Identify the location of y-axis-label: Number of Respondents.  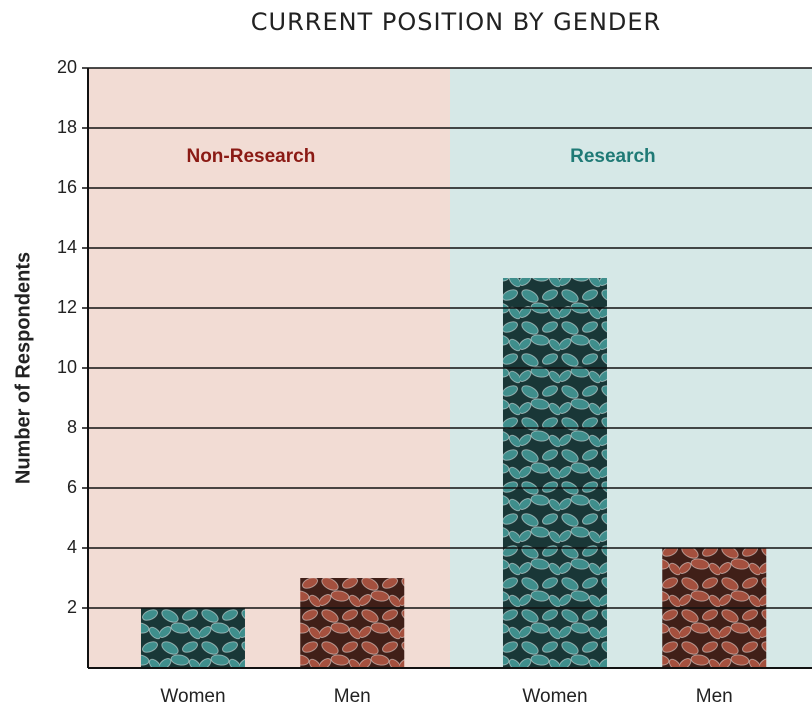
(23, 368).